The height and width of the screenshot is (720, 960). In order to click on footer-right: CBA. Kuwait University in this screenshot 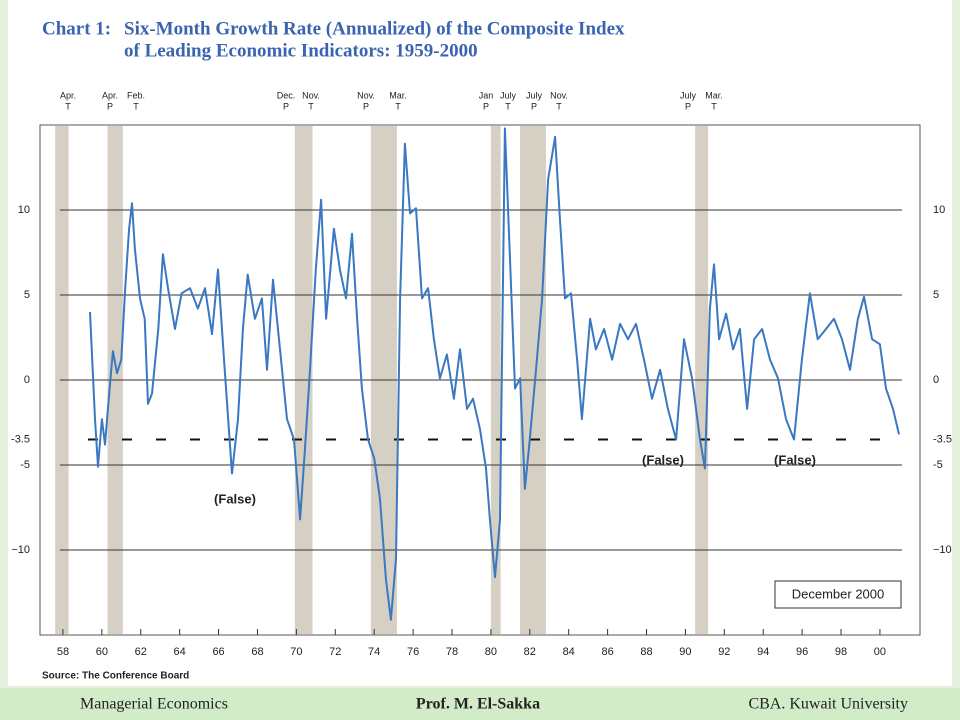, I will do `click(828, 704)`.